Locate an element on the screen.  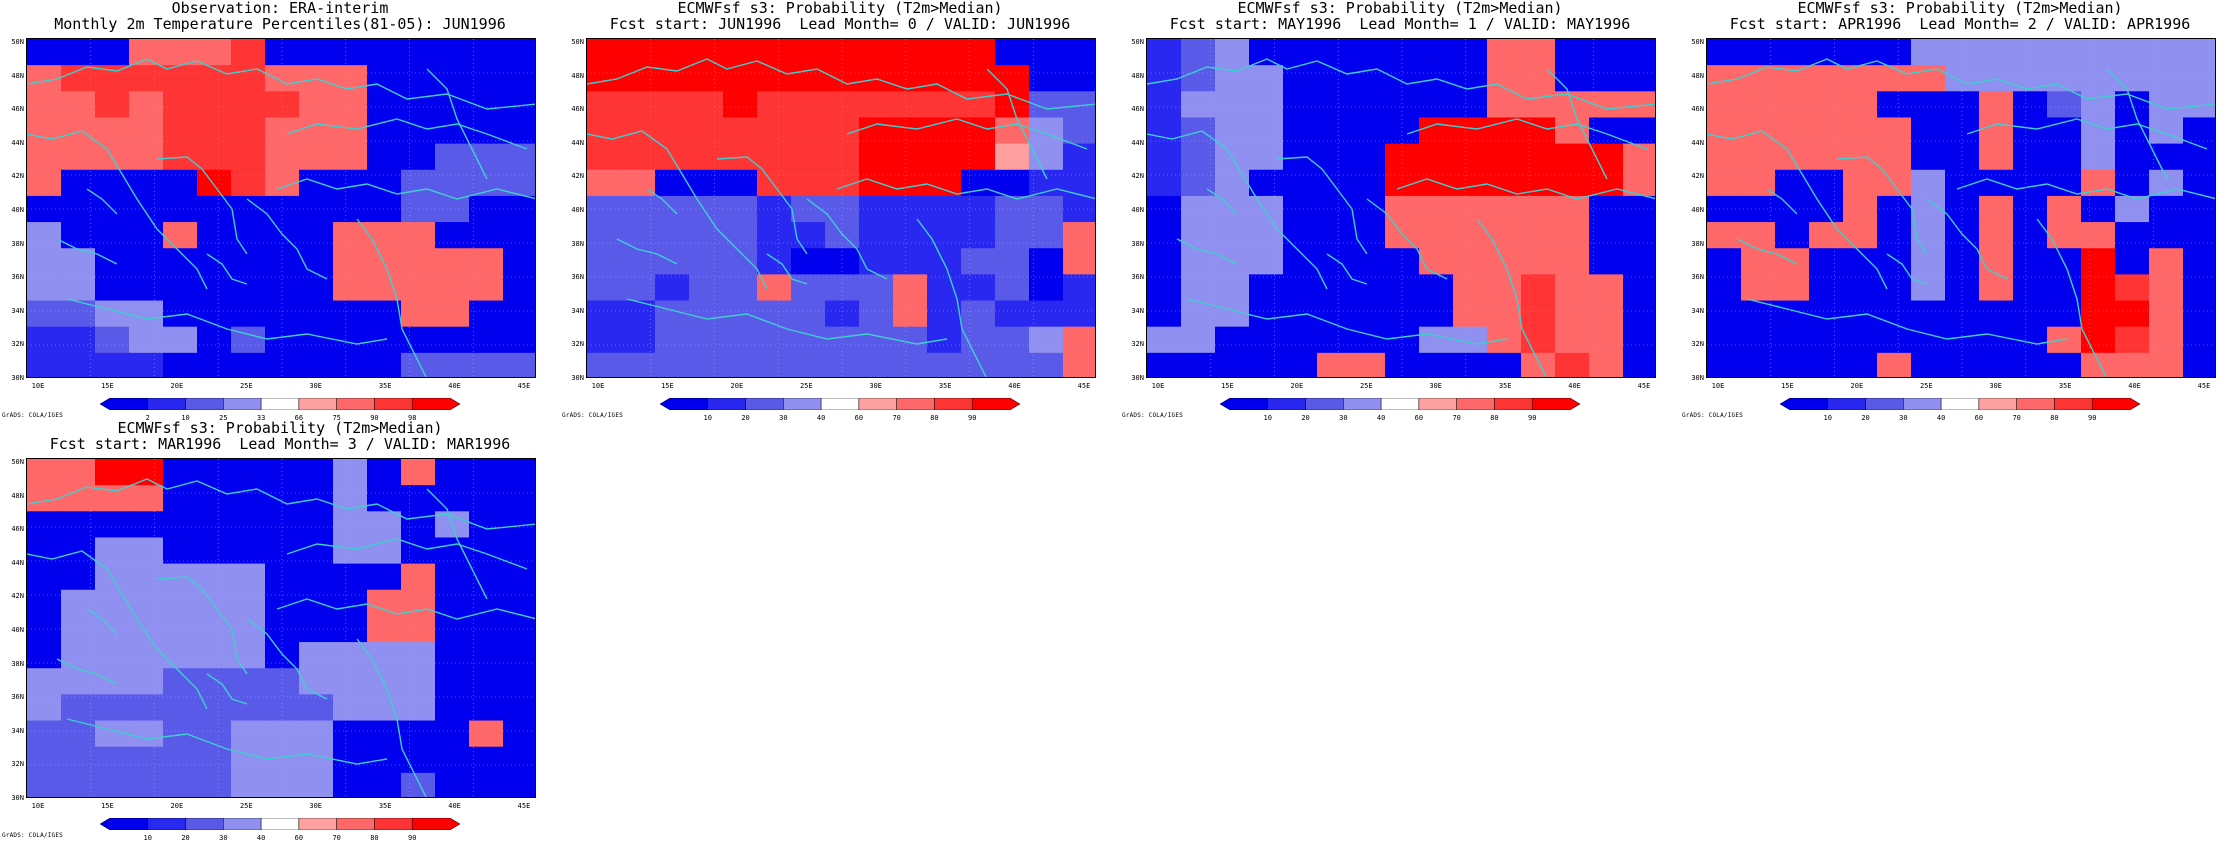
colorbar-label: 70 is located at coordinates (336, 838).